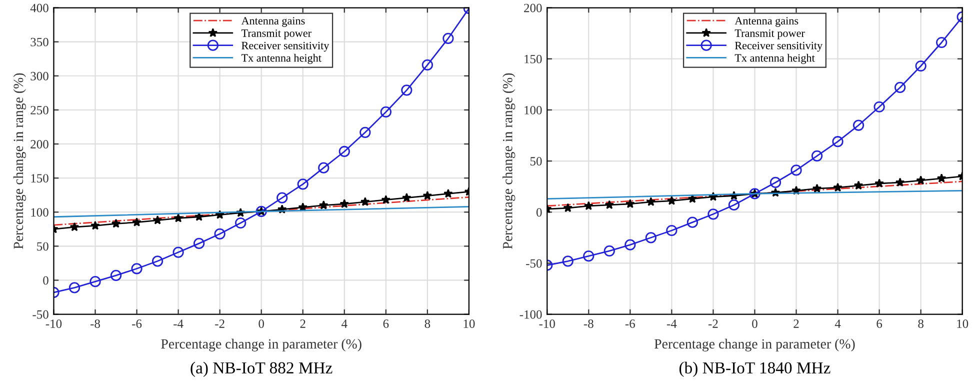 The width and height of the screenshot is (977, 388). Describe the element at coordinates (39, 8) in the screenshot. I see `y-tick-label: 400` at that location.